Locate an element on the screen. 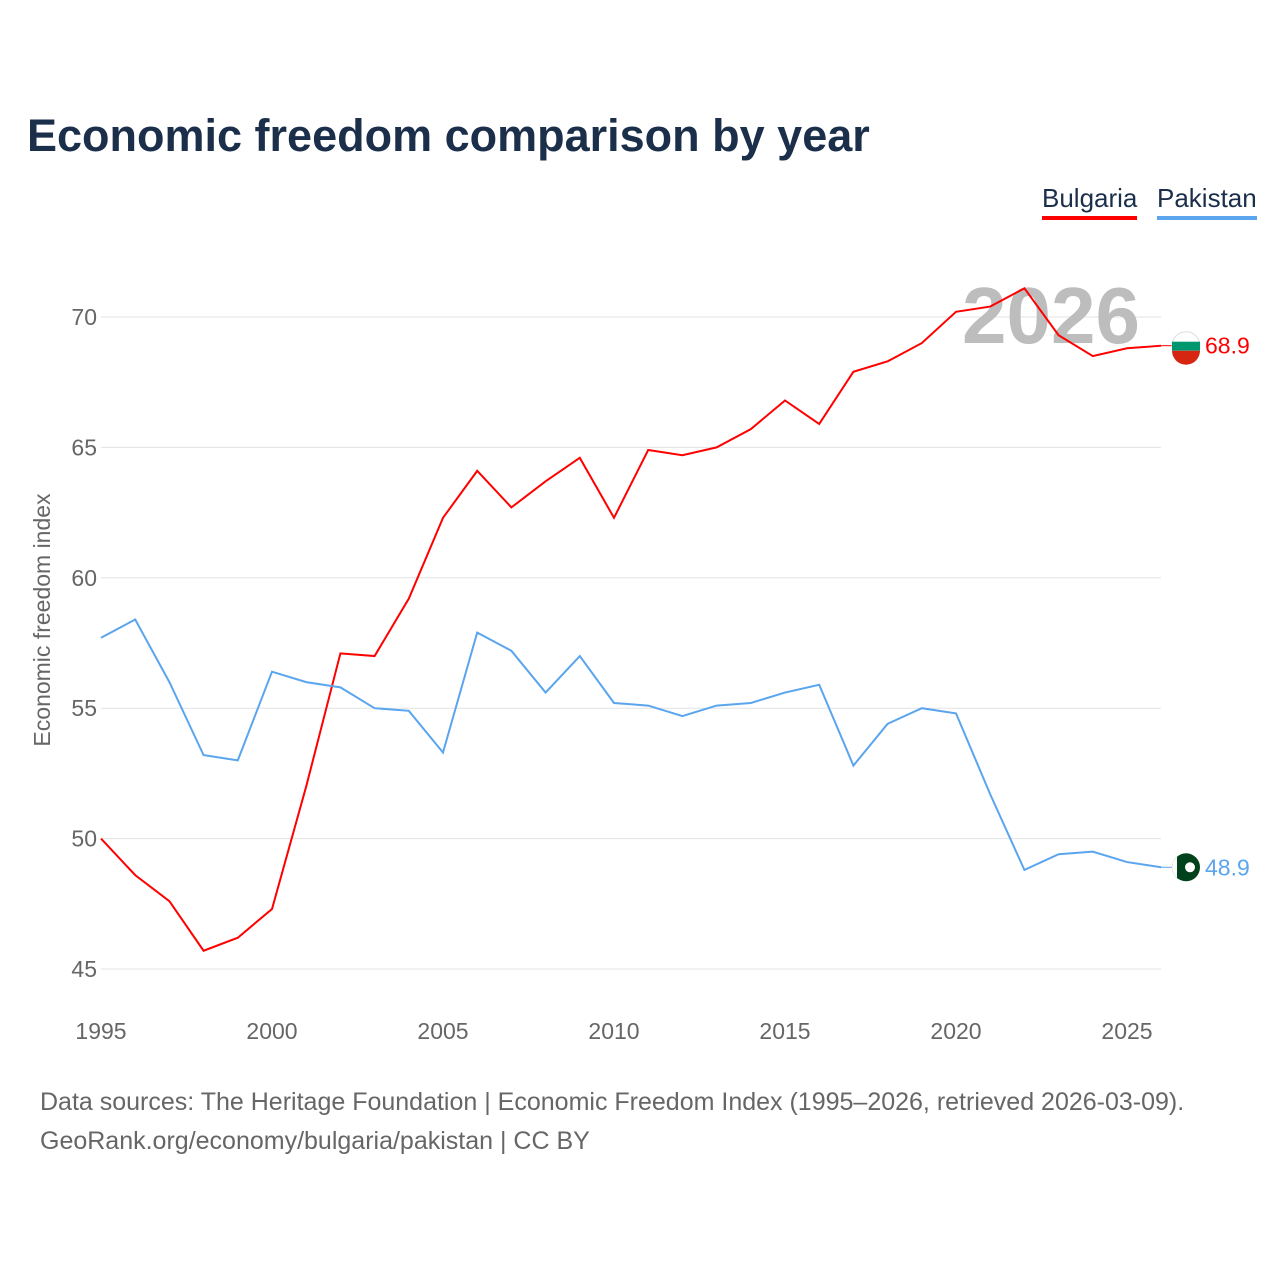  x-tick-label: 2010 is located at coordinates (613, 1031).